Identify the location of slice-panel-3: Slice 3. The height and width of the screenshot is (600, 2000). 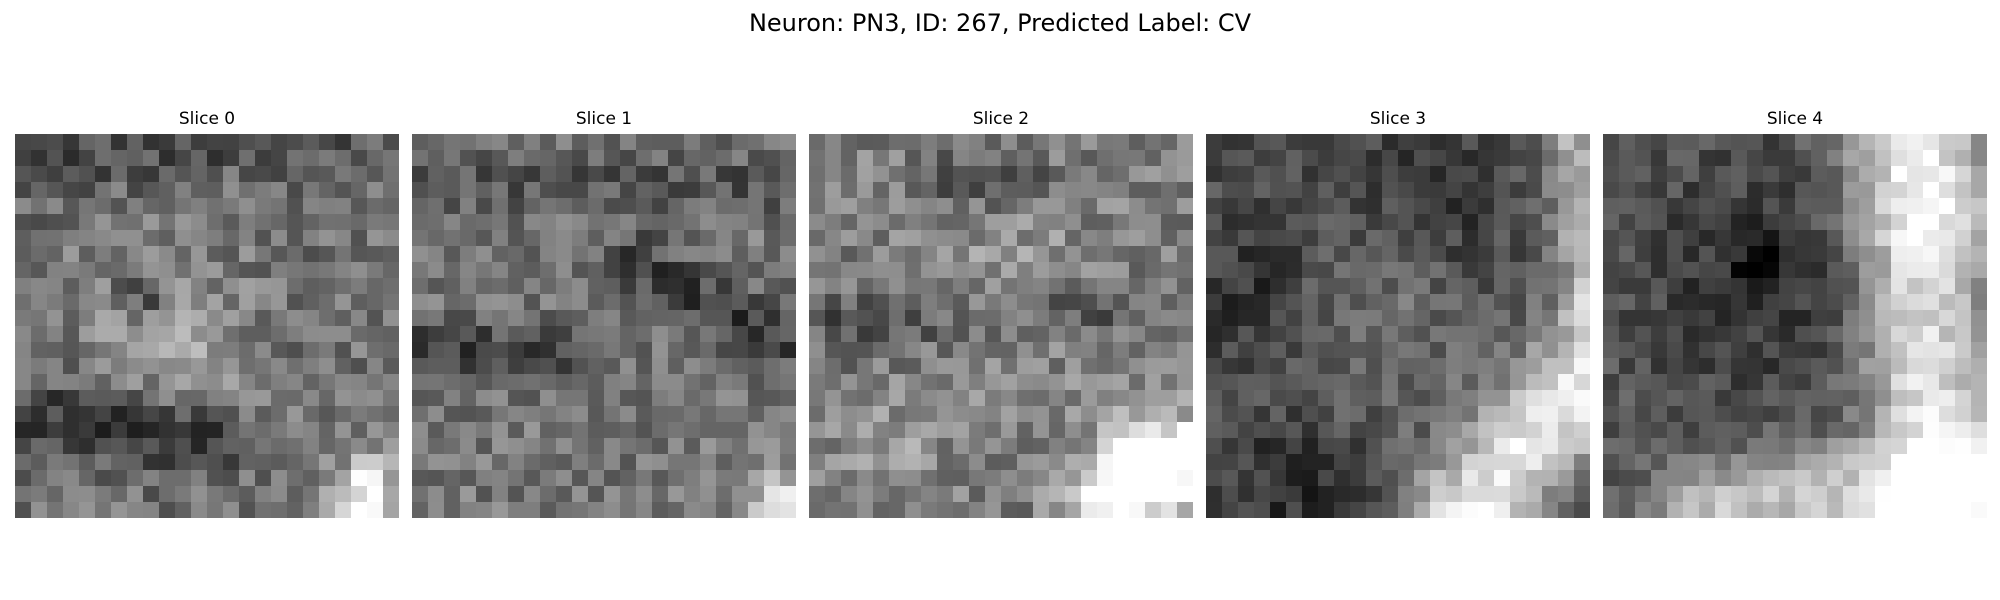
(1398, 313).